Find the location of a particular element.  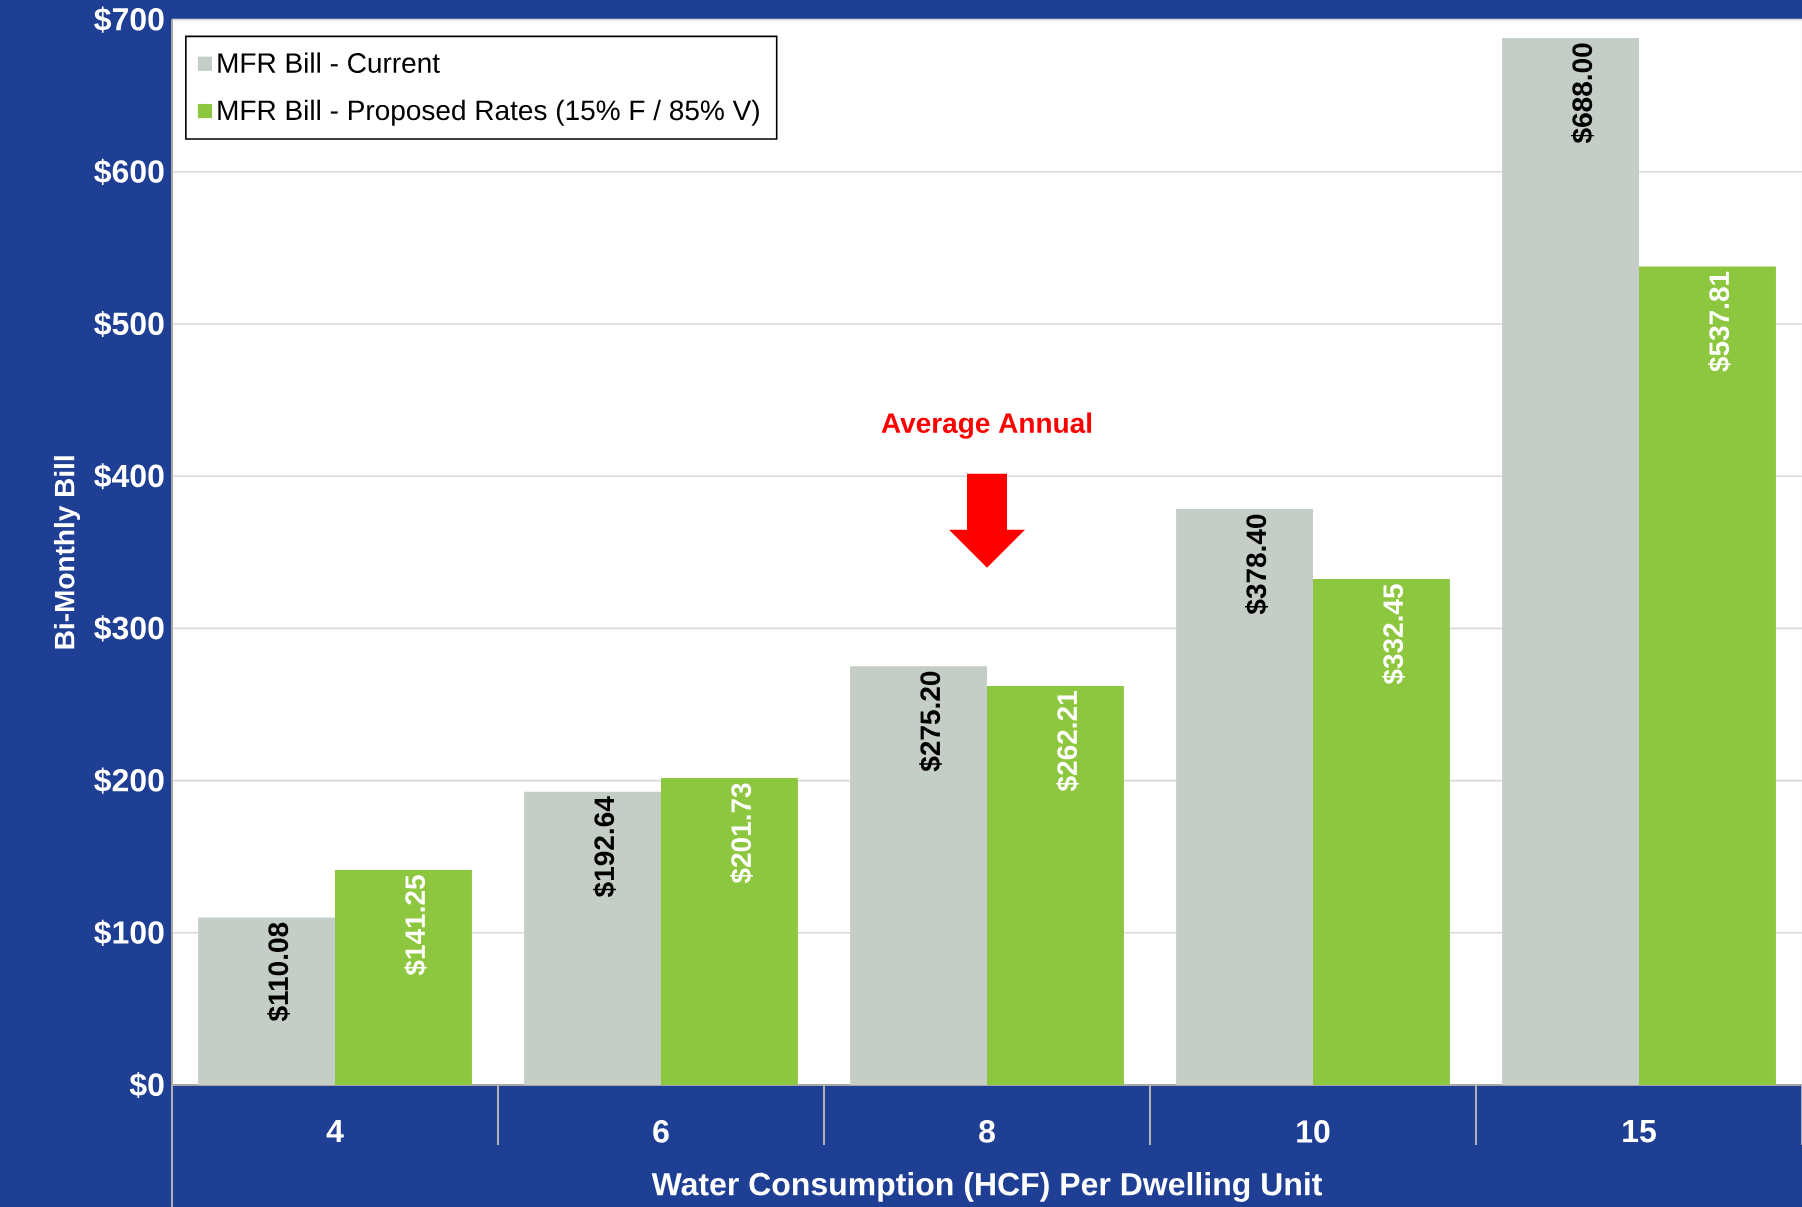

y-tick-label: $500 is located at coordinates (129, 324).